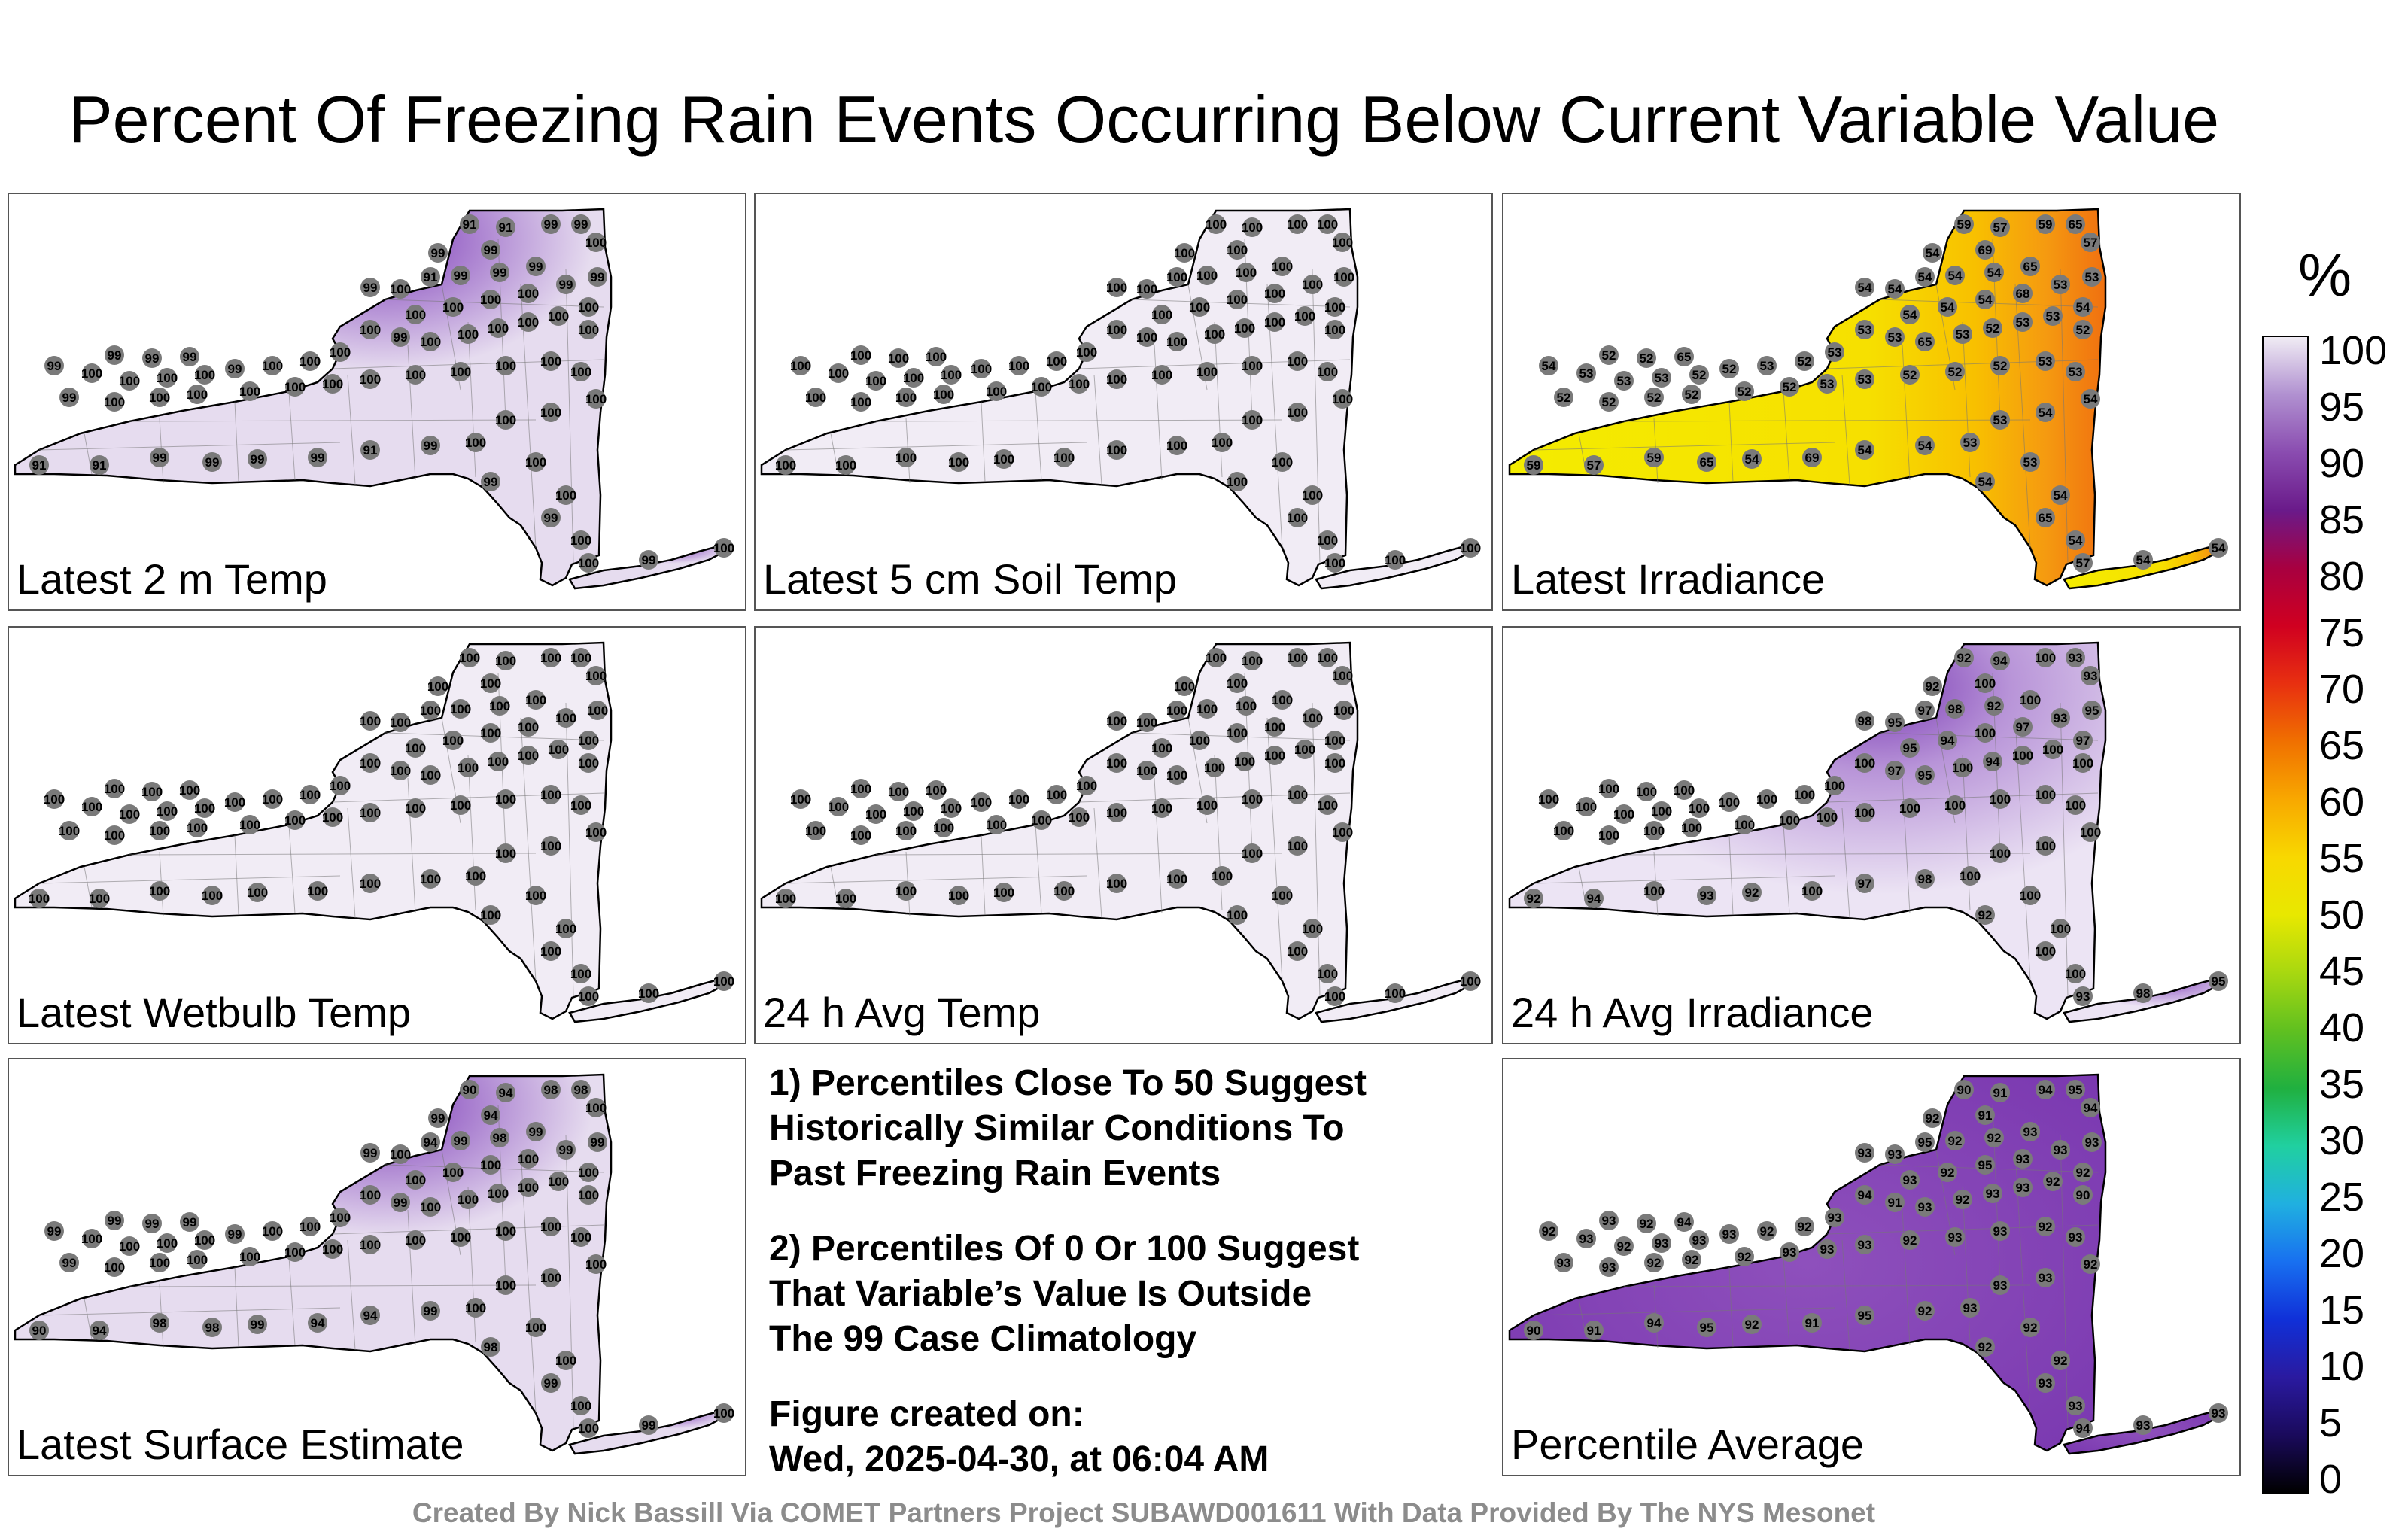  I want to click on station-marker: 69, so click(1985, 250).